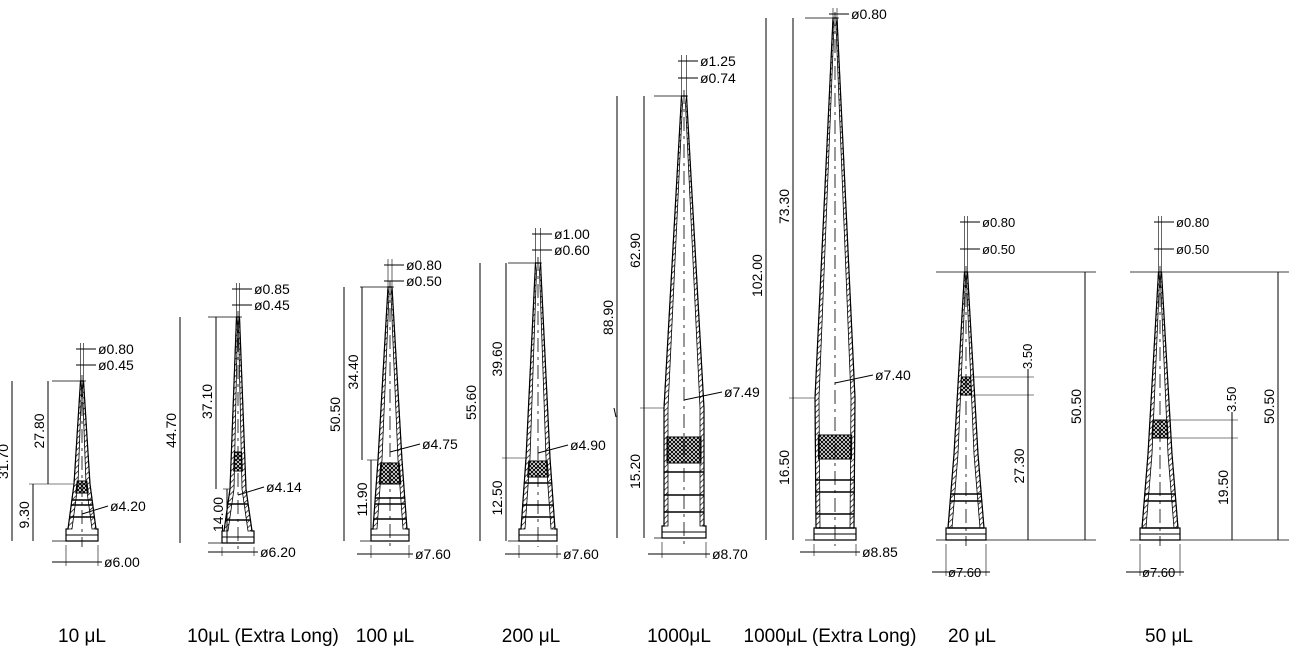  What do you see at coordinates (353, 371) in the screenshot?
I see `taper-length-label: 34.40` at bounding box center [353, 371].